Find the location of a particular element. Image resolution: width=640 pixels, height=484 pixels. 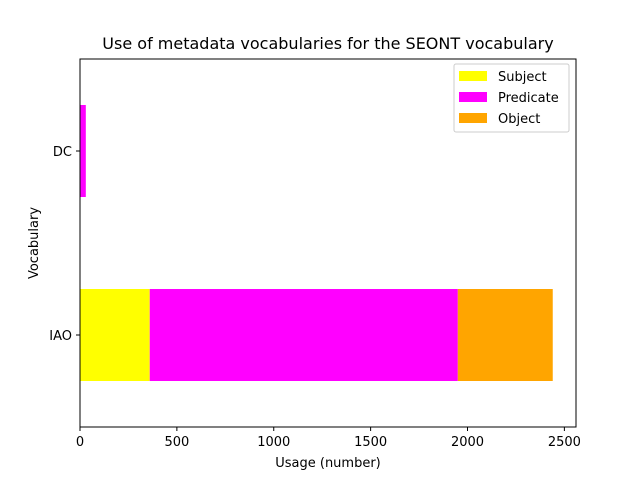

legend-label-predicate: Predicate is located at coordinates (528, 98).